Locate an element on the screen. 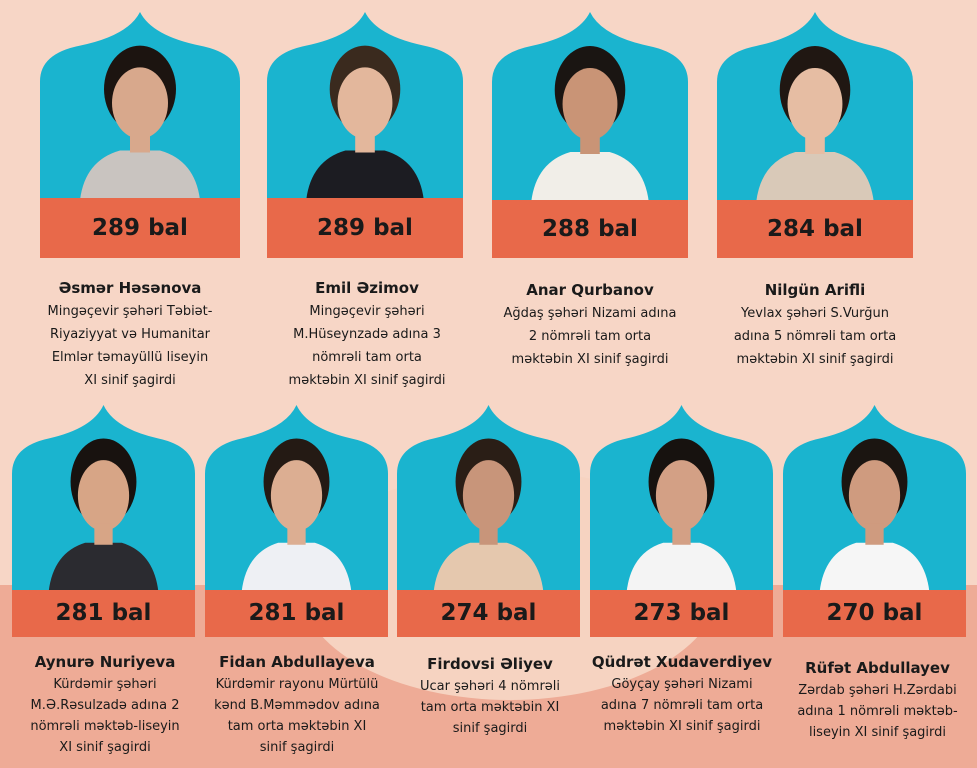 This screenshot has width=977, height=768. school-line: M.Hüseynzadə adına 3 is located at coordinates (367, 334).